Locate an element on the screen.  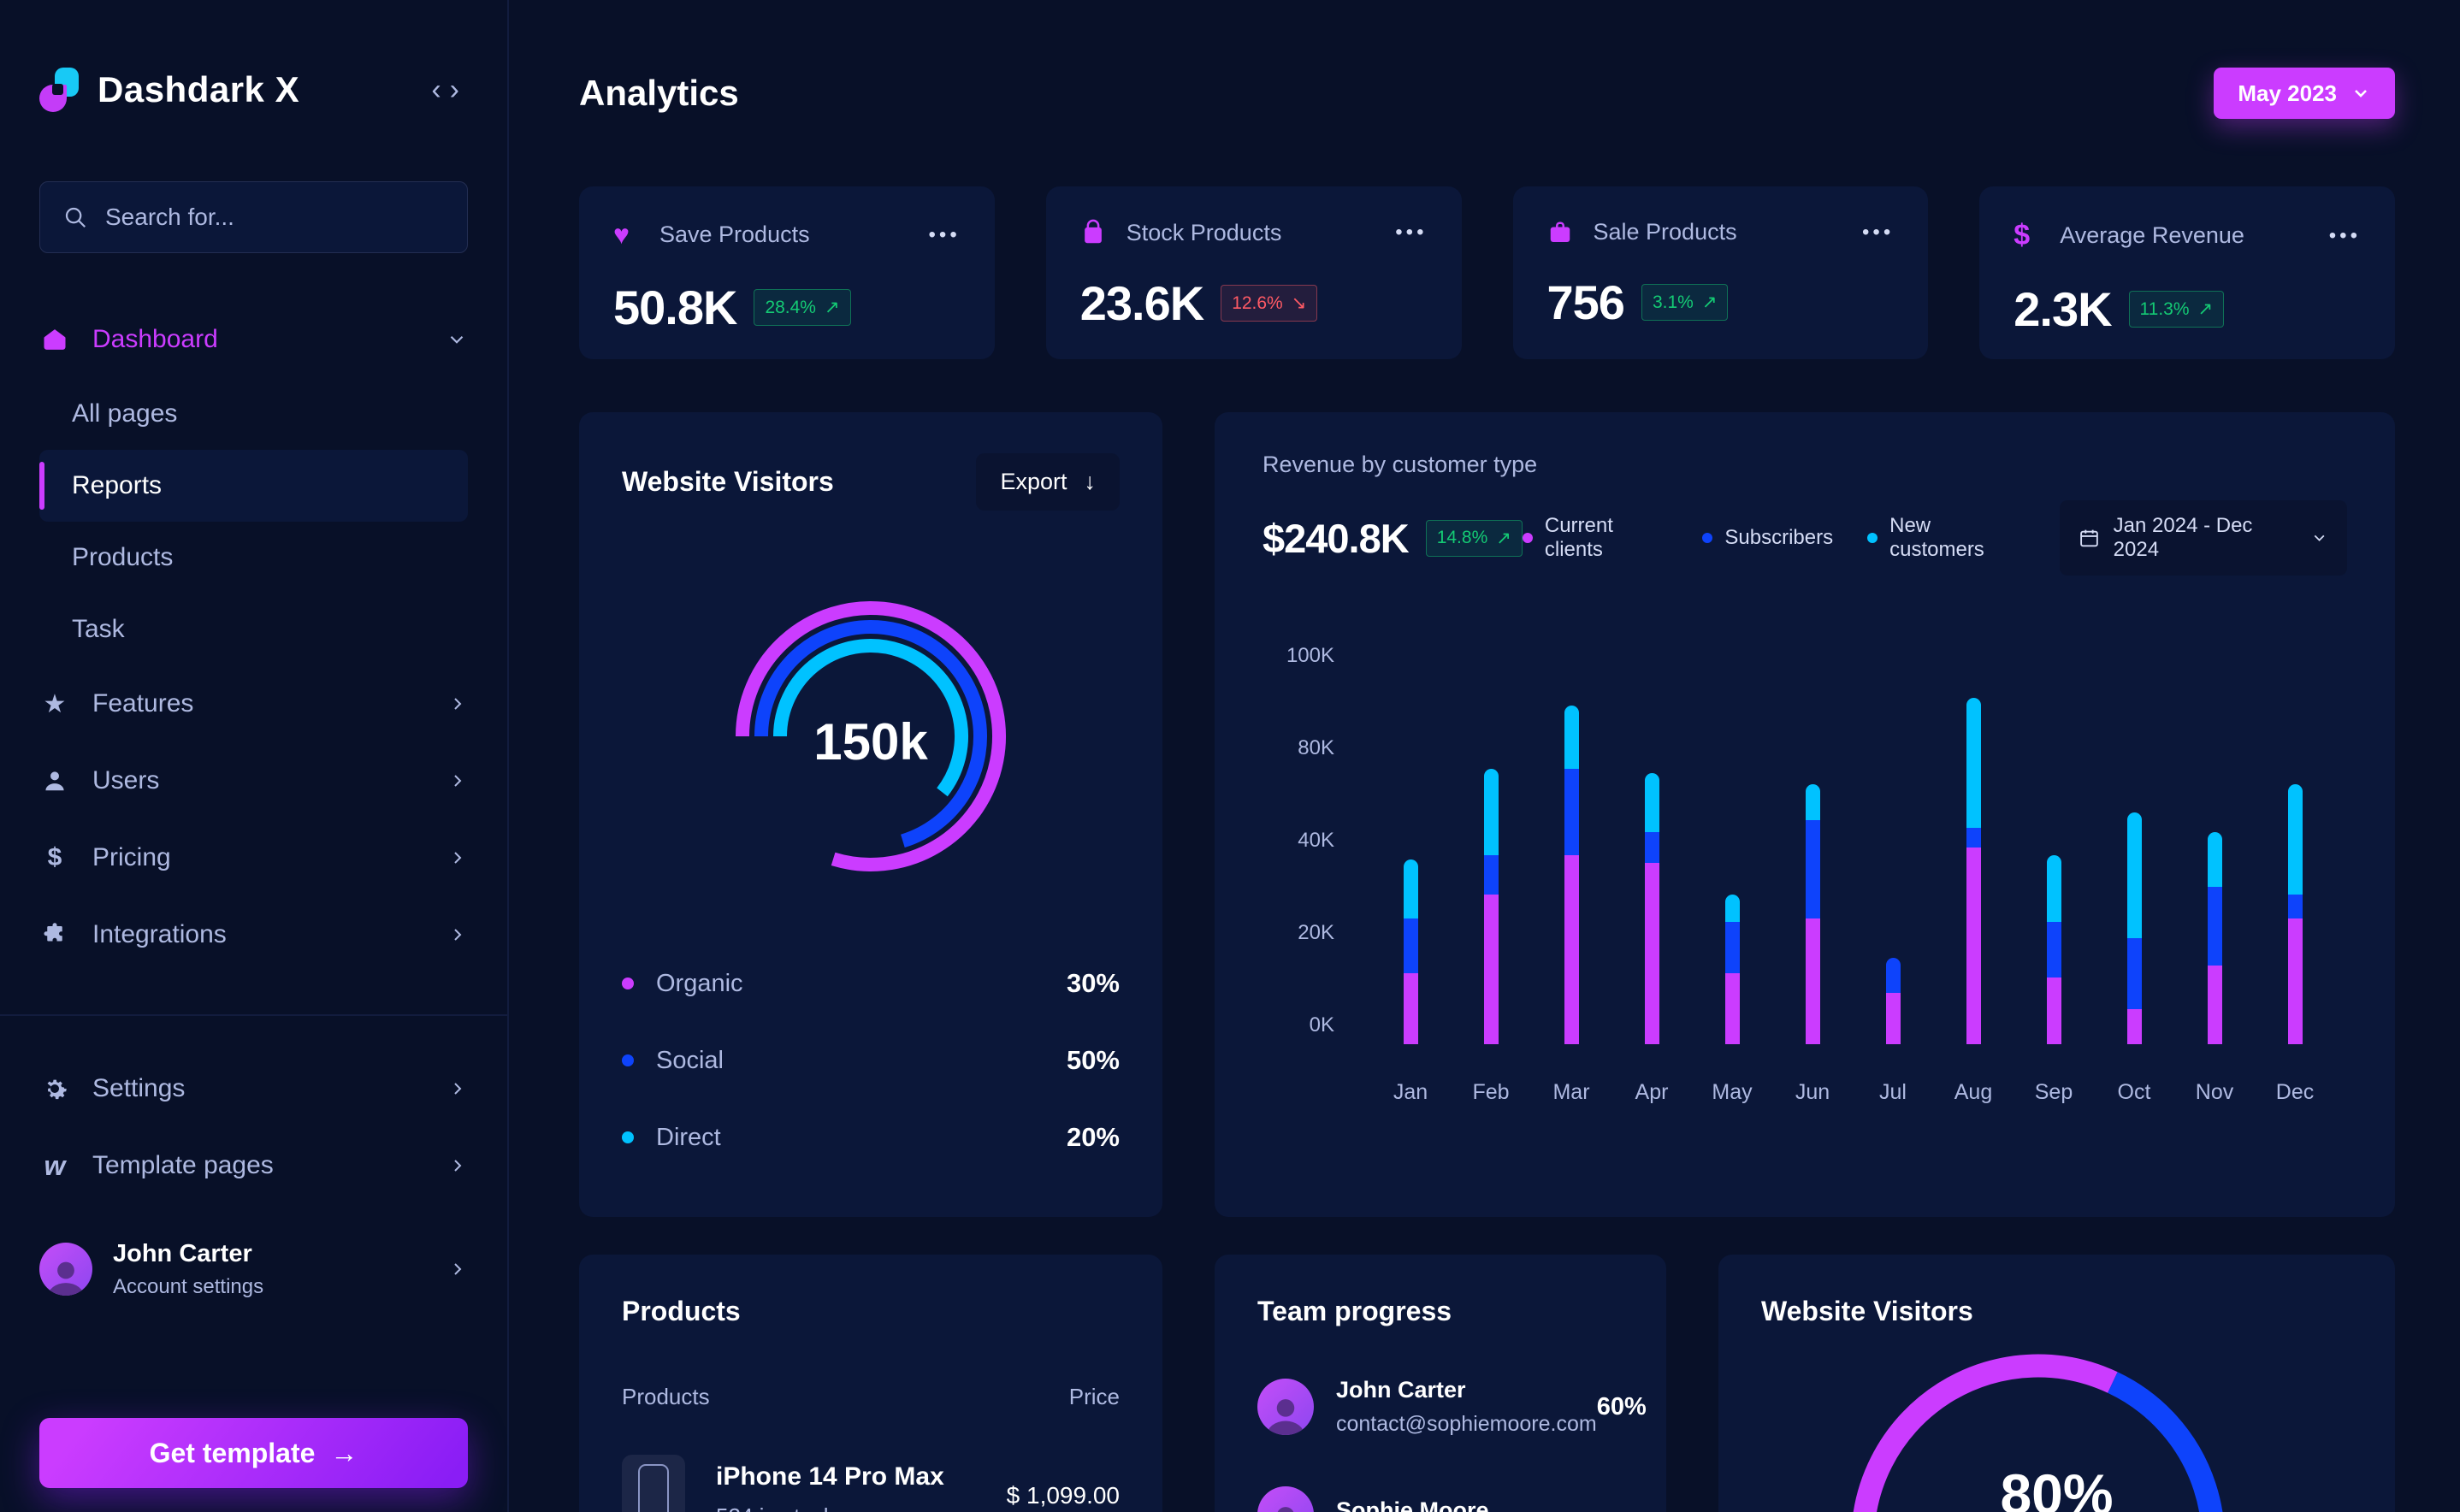
sidebar-item-template-pages: w Template pages is located at coordinates (254, 1165).